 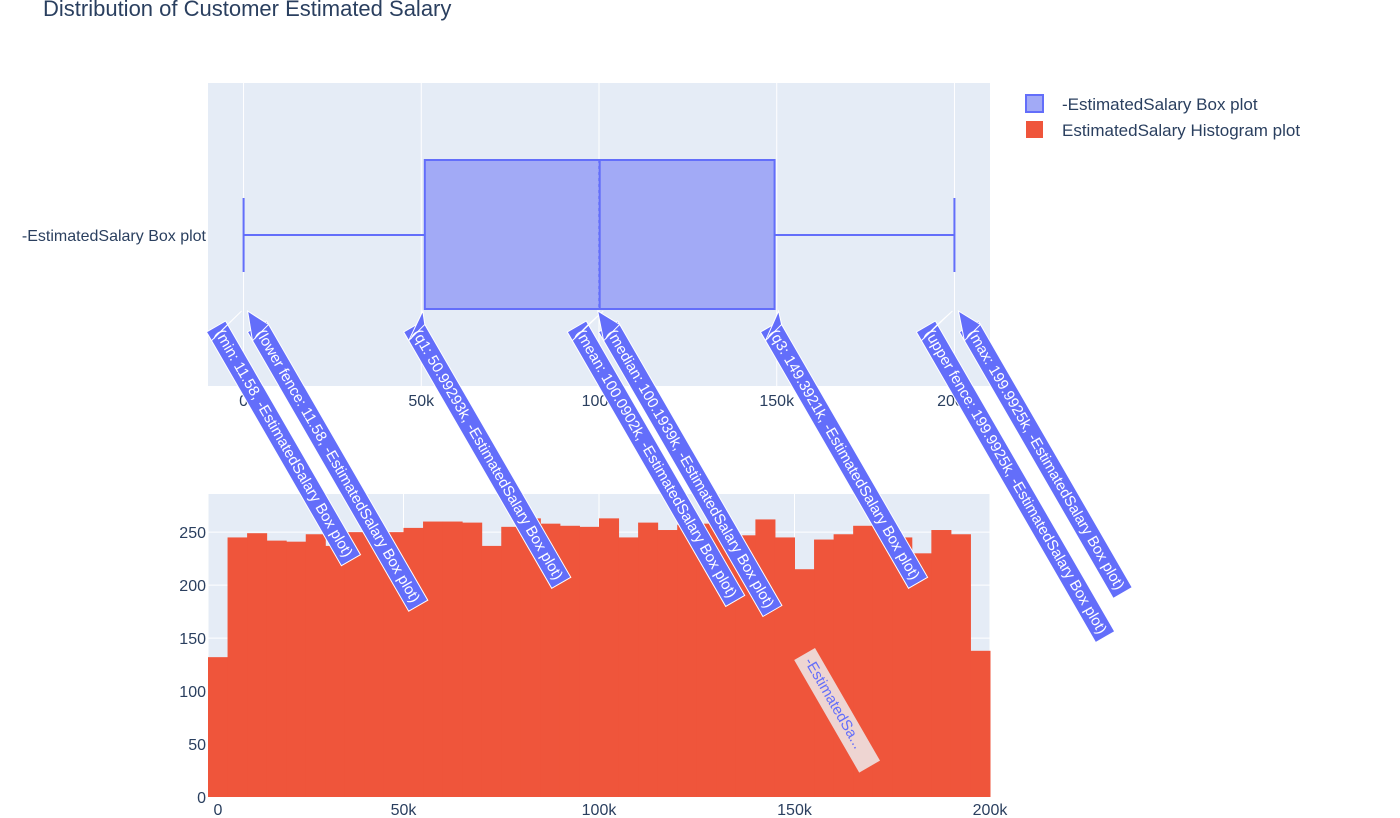 What do you see at coordinates (201, 798) in the screenshot?
I see `histogram-y-tick-label: 0` at bounding box center [201, 798].